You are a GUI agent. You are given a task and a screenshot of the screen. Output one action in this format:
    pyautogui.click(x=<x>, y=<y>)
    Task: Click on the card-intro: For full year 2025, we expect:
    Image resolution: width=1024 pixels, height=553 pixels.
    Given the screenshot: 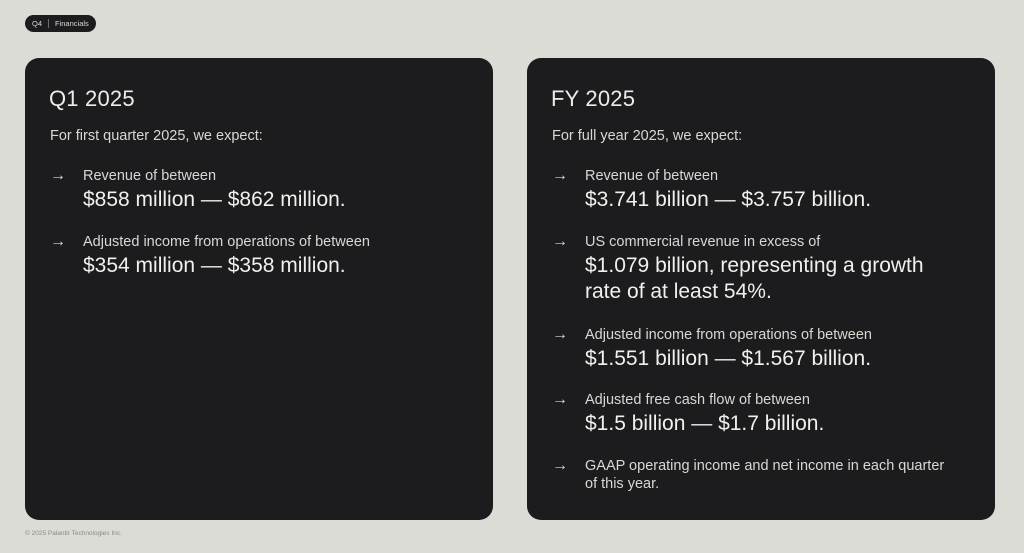 What is the action you would take?
    pyautogui.click(x=647, y=136)
    